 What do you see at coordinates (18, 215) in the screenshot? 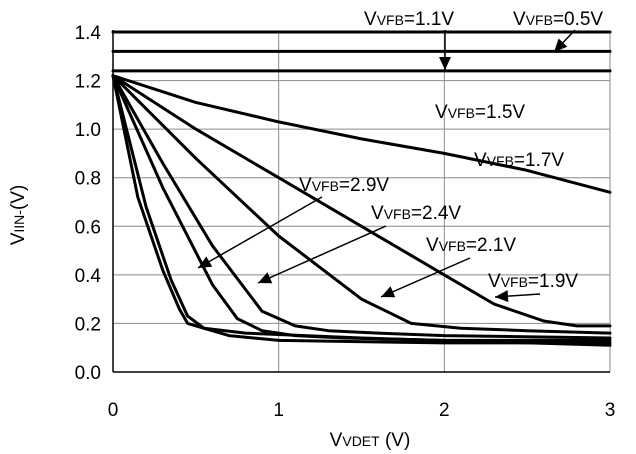
I see `y-axis-title: VIIN-(V)` at bounding box center [18, 215].